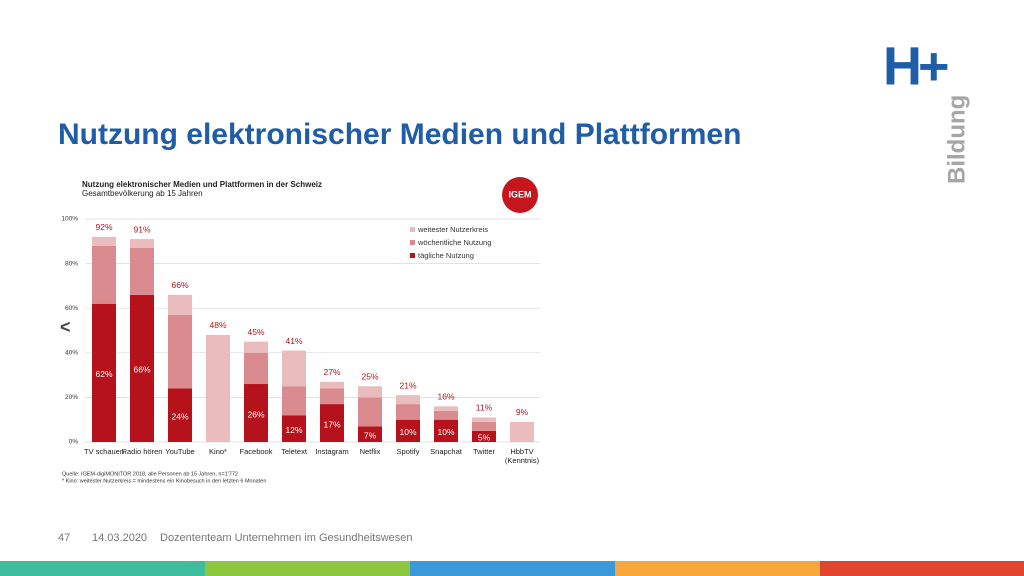 The image size is (1024, 576). Describe the element at coordinates (64, 538) in the screenshot. I see `page-number: 47` at that location.